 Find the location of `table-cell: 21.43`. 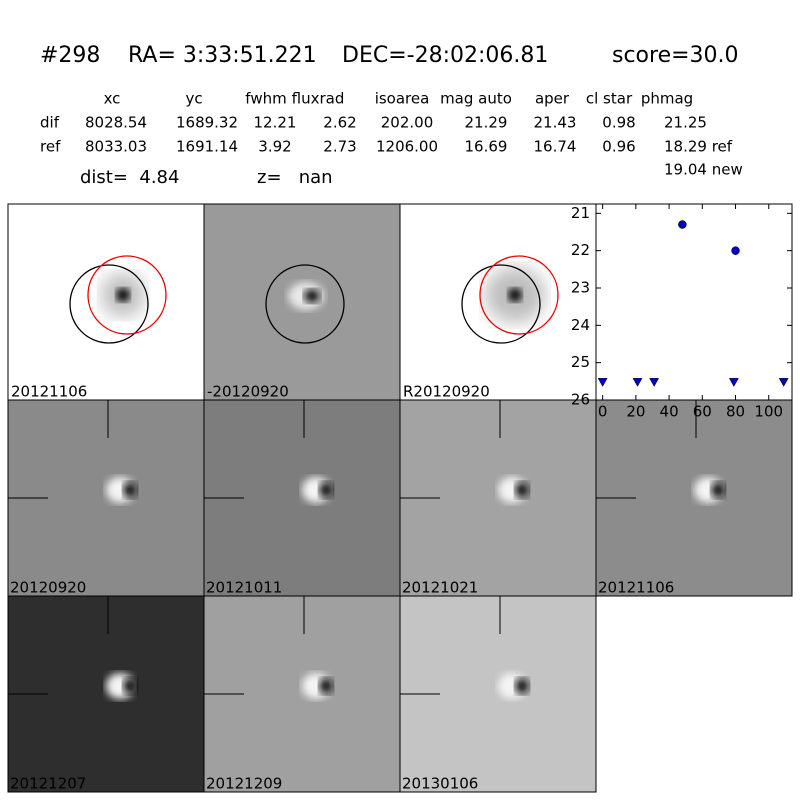

table-cell: 21.43 is located at coordinates (555, 123).